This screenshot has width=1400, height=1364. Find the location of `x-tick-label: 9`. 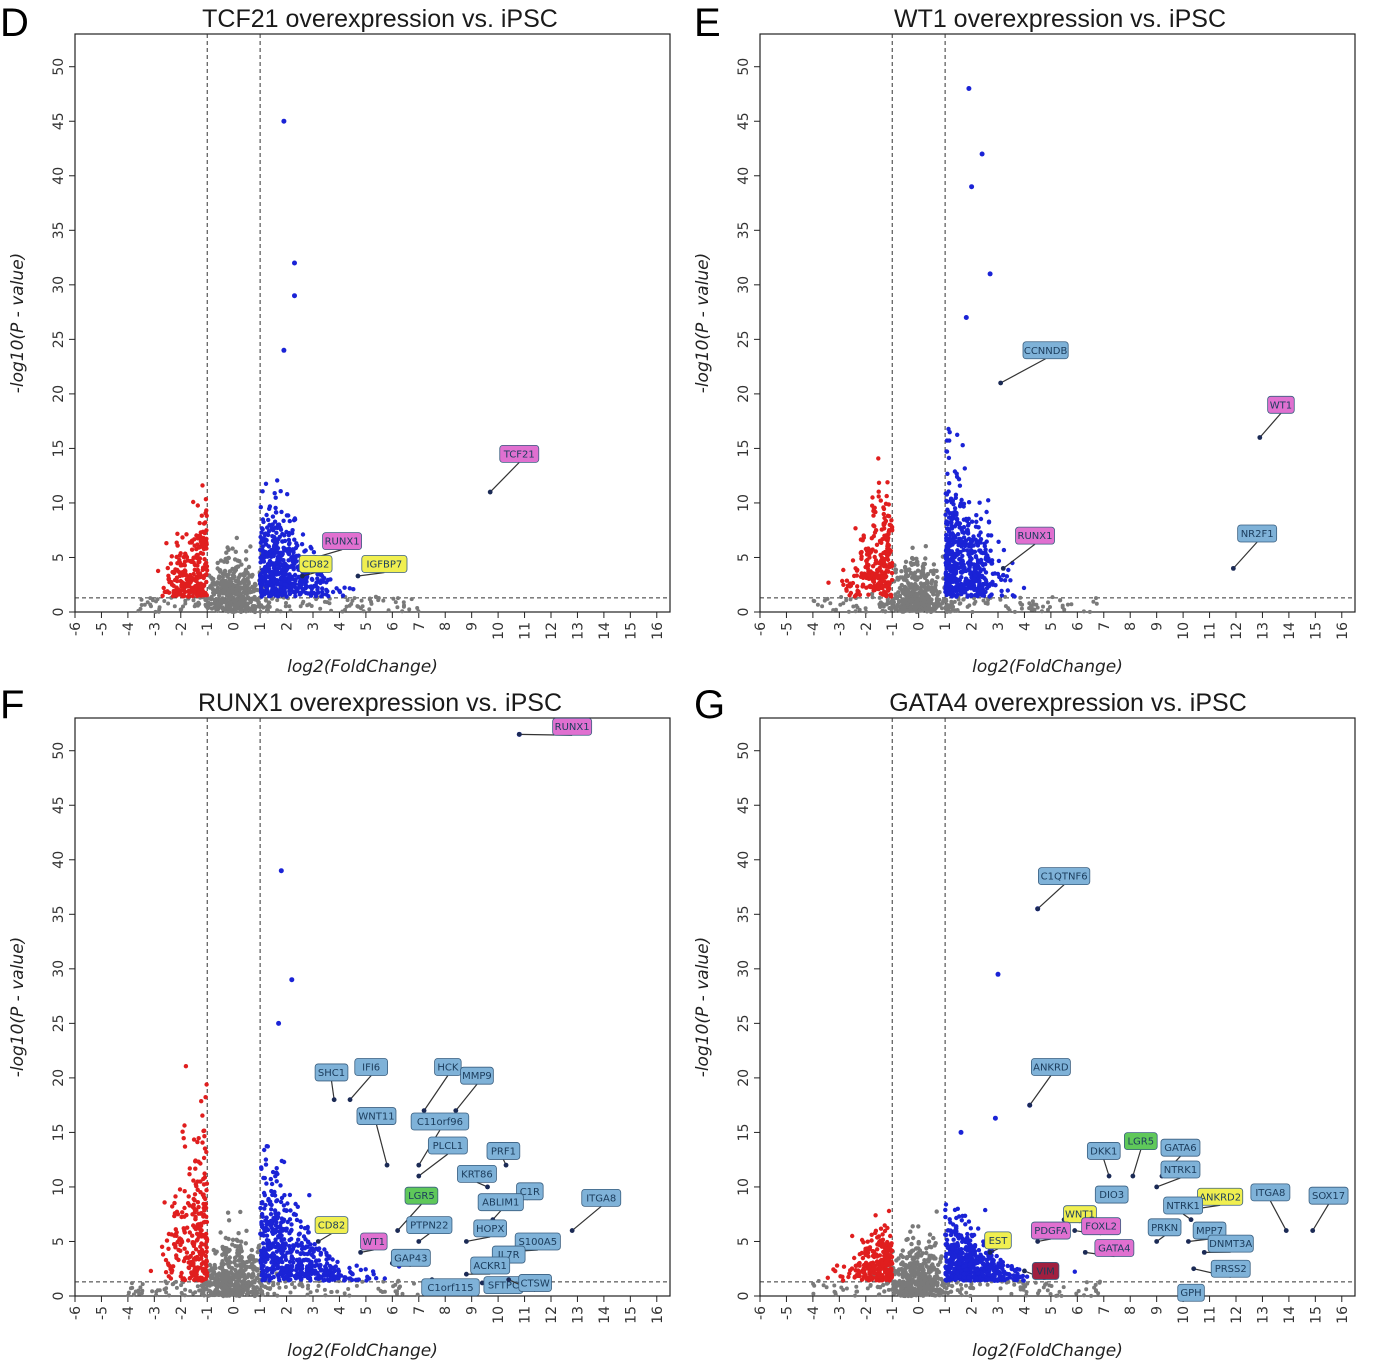

x-tick-label: 9 is located at coordinates (1158, 626).